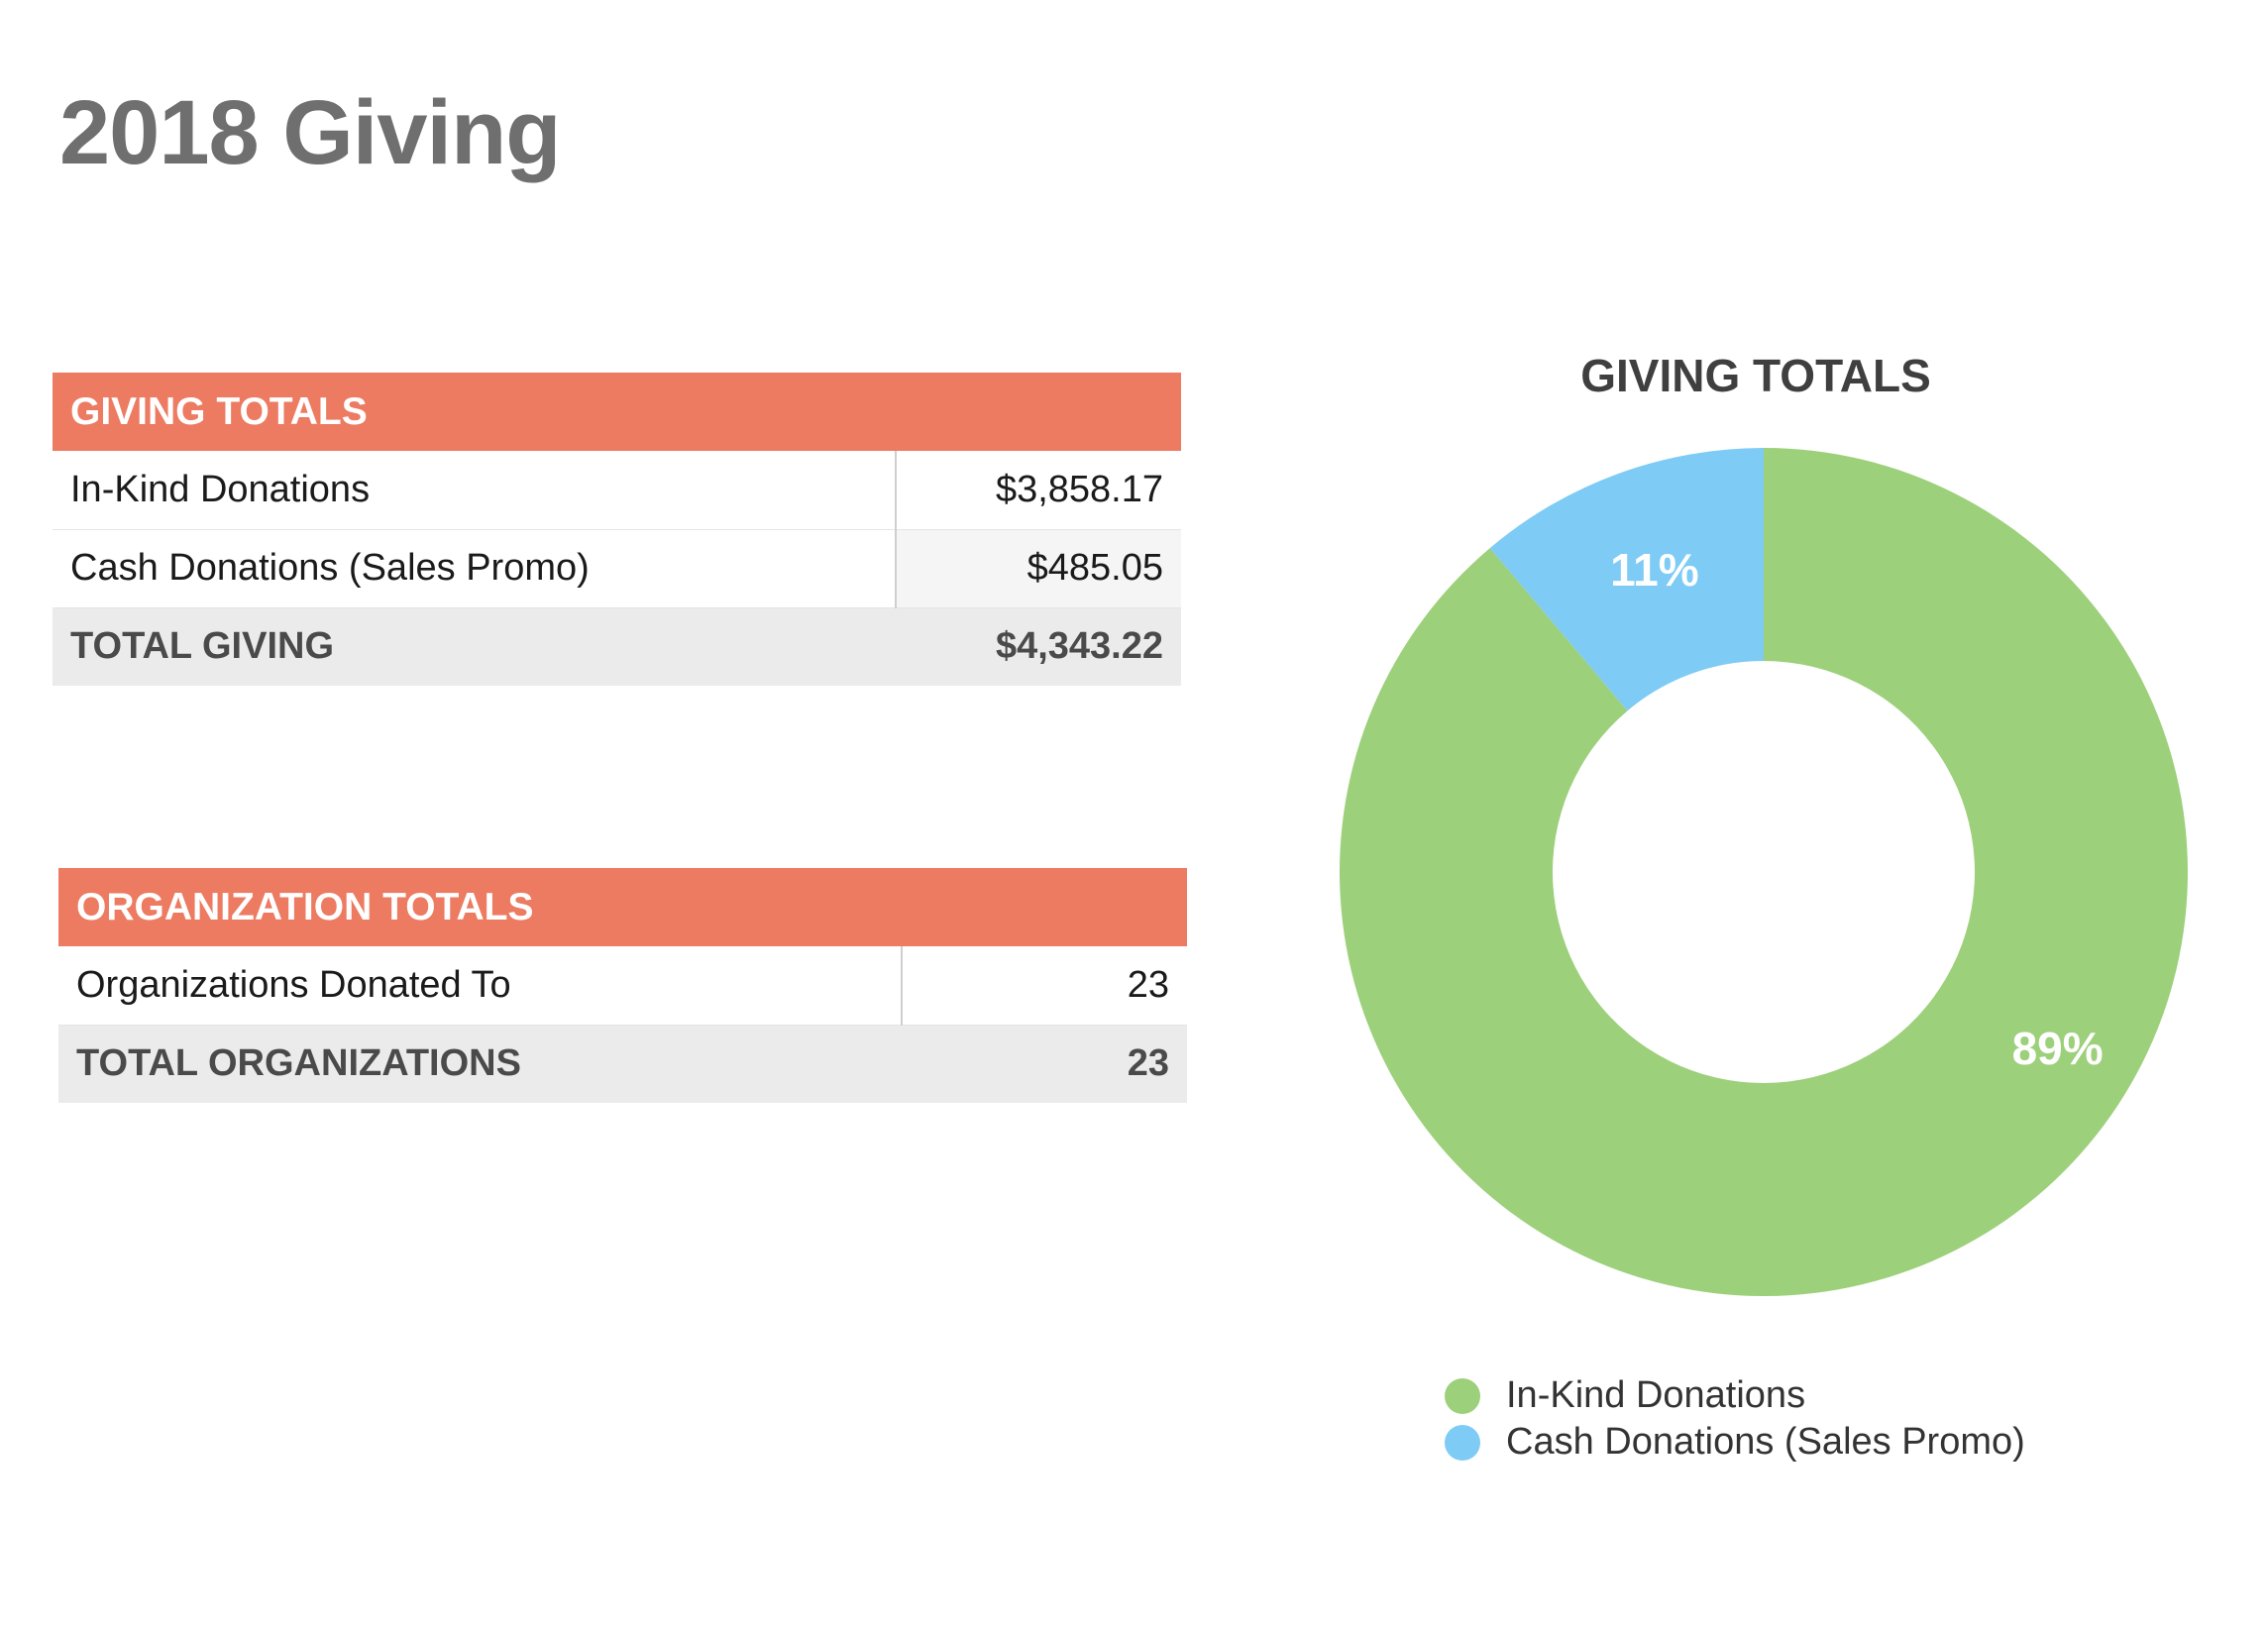 The width and height of the screenshot is (2268, 1633). Describe the element at coordinates (475, 568) in the screenshot. I see `row-label: Cash Donations (Sales Promo)` at that location.